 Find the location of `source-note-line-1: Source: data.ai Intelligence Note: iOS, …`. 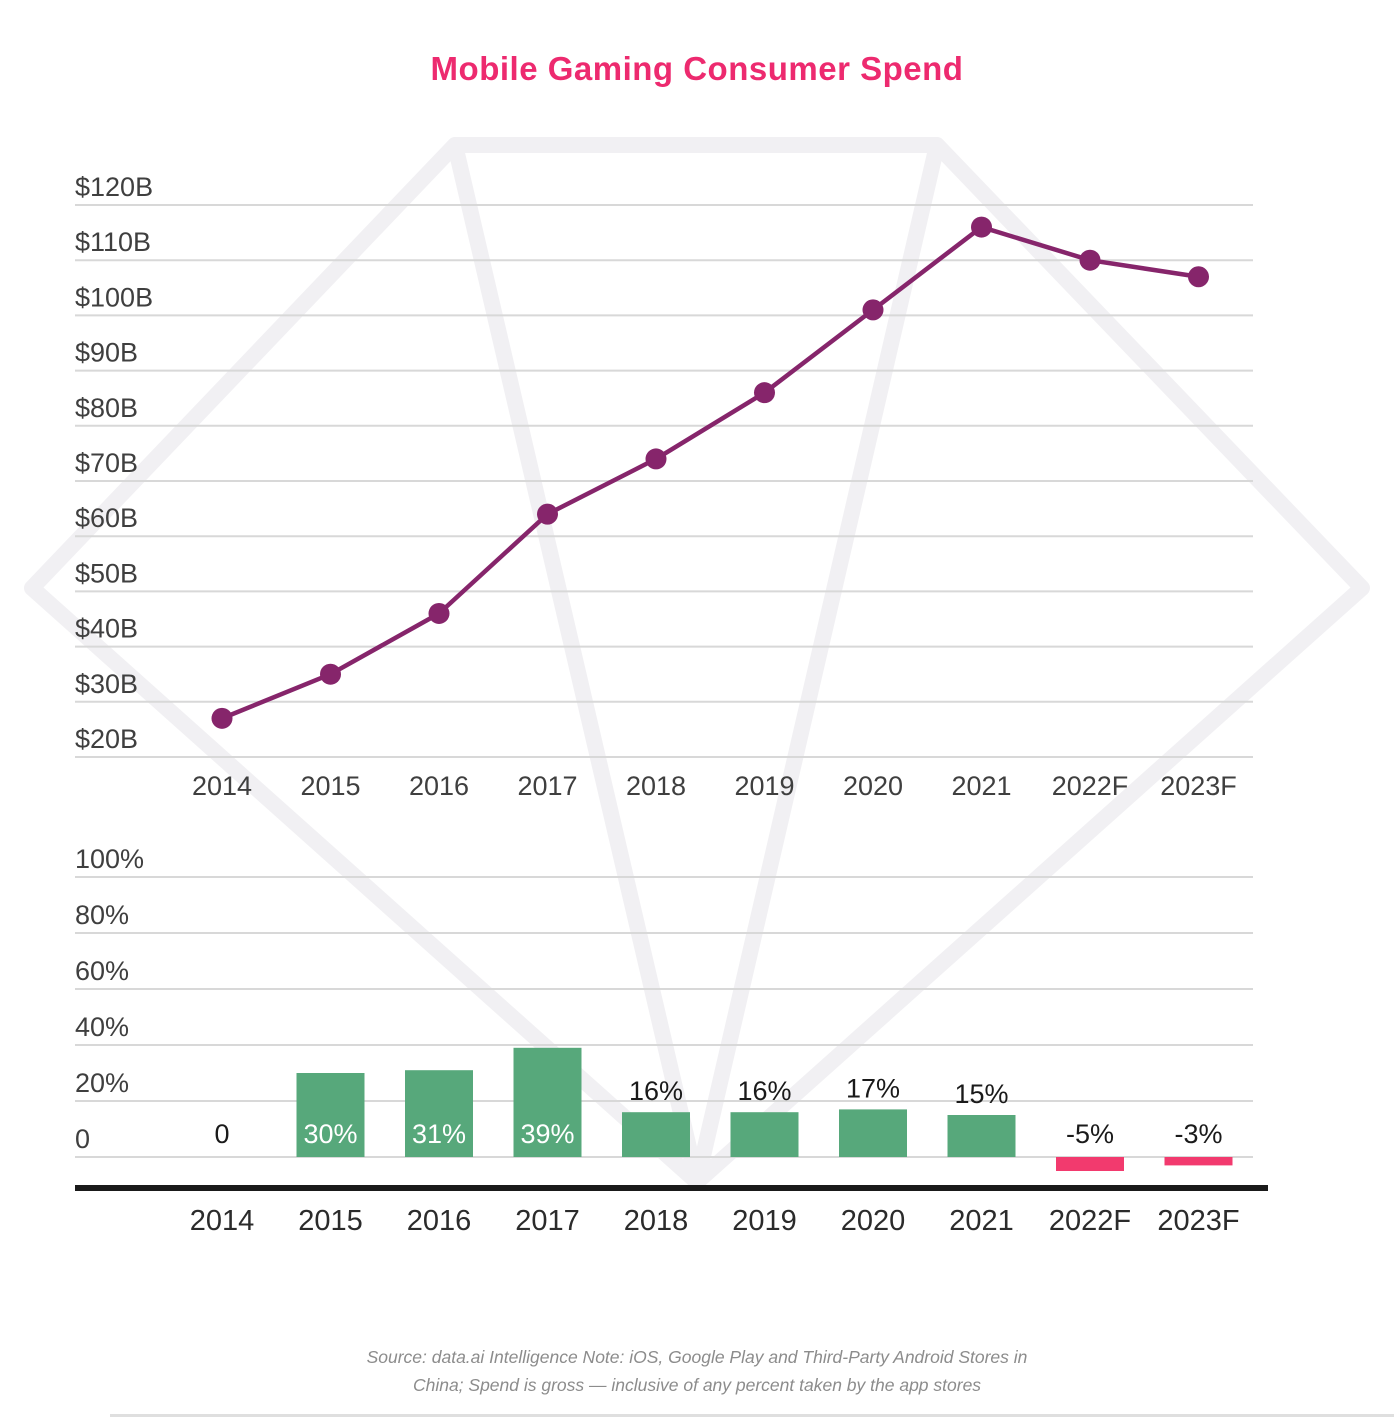

source-note-line-1: Source: data.ai Intelligence Note: iOS, … is located at coordinates (697, 1357).